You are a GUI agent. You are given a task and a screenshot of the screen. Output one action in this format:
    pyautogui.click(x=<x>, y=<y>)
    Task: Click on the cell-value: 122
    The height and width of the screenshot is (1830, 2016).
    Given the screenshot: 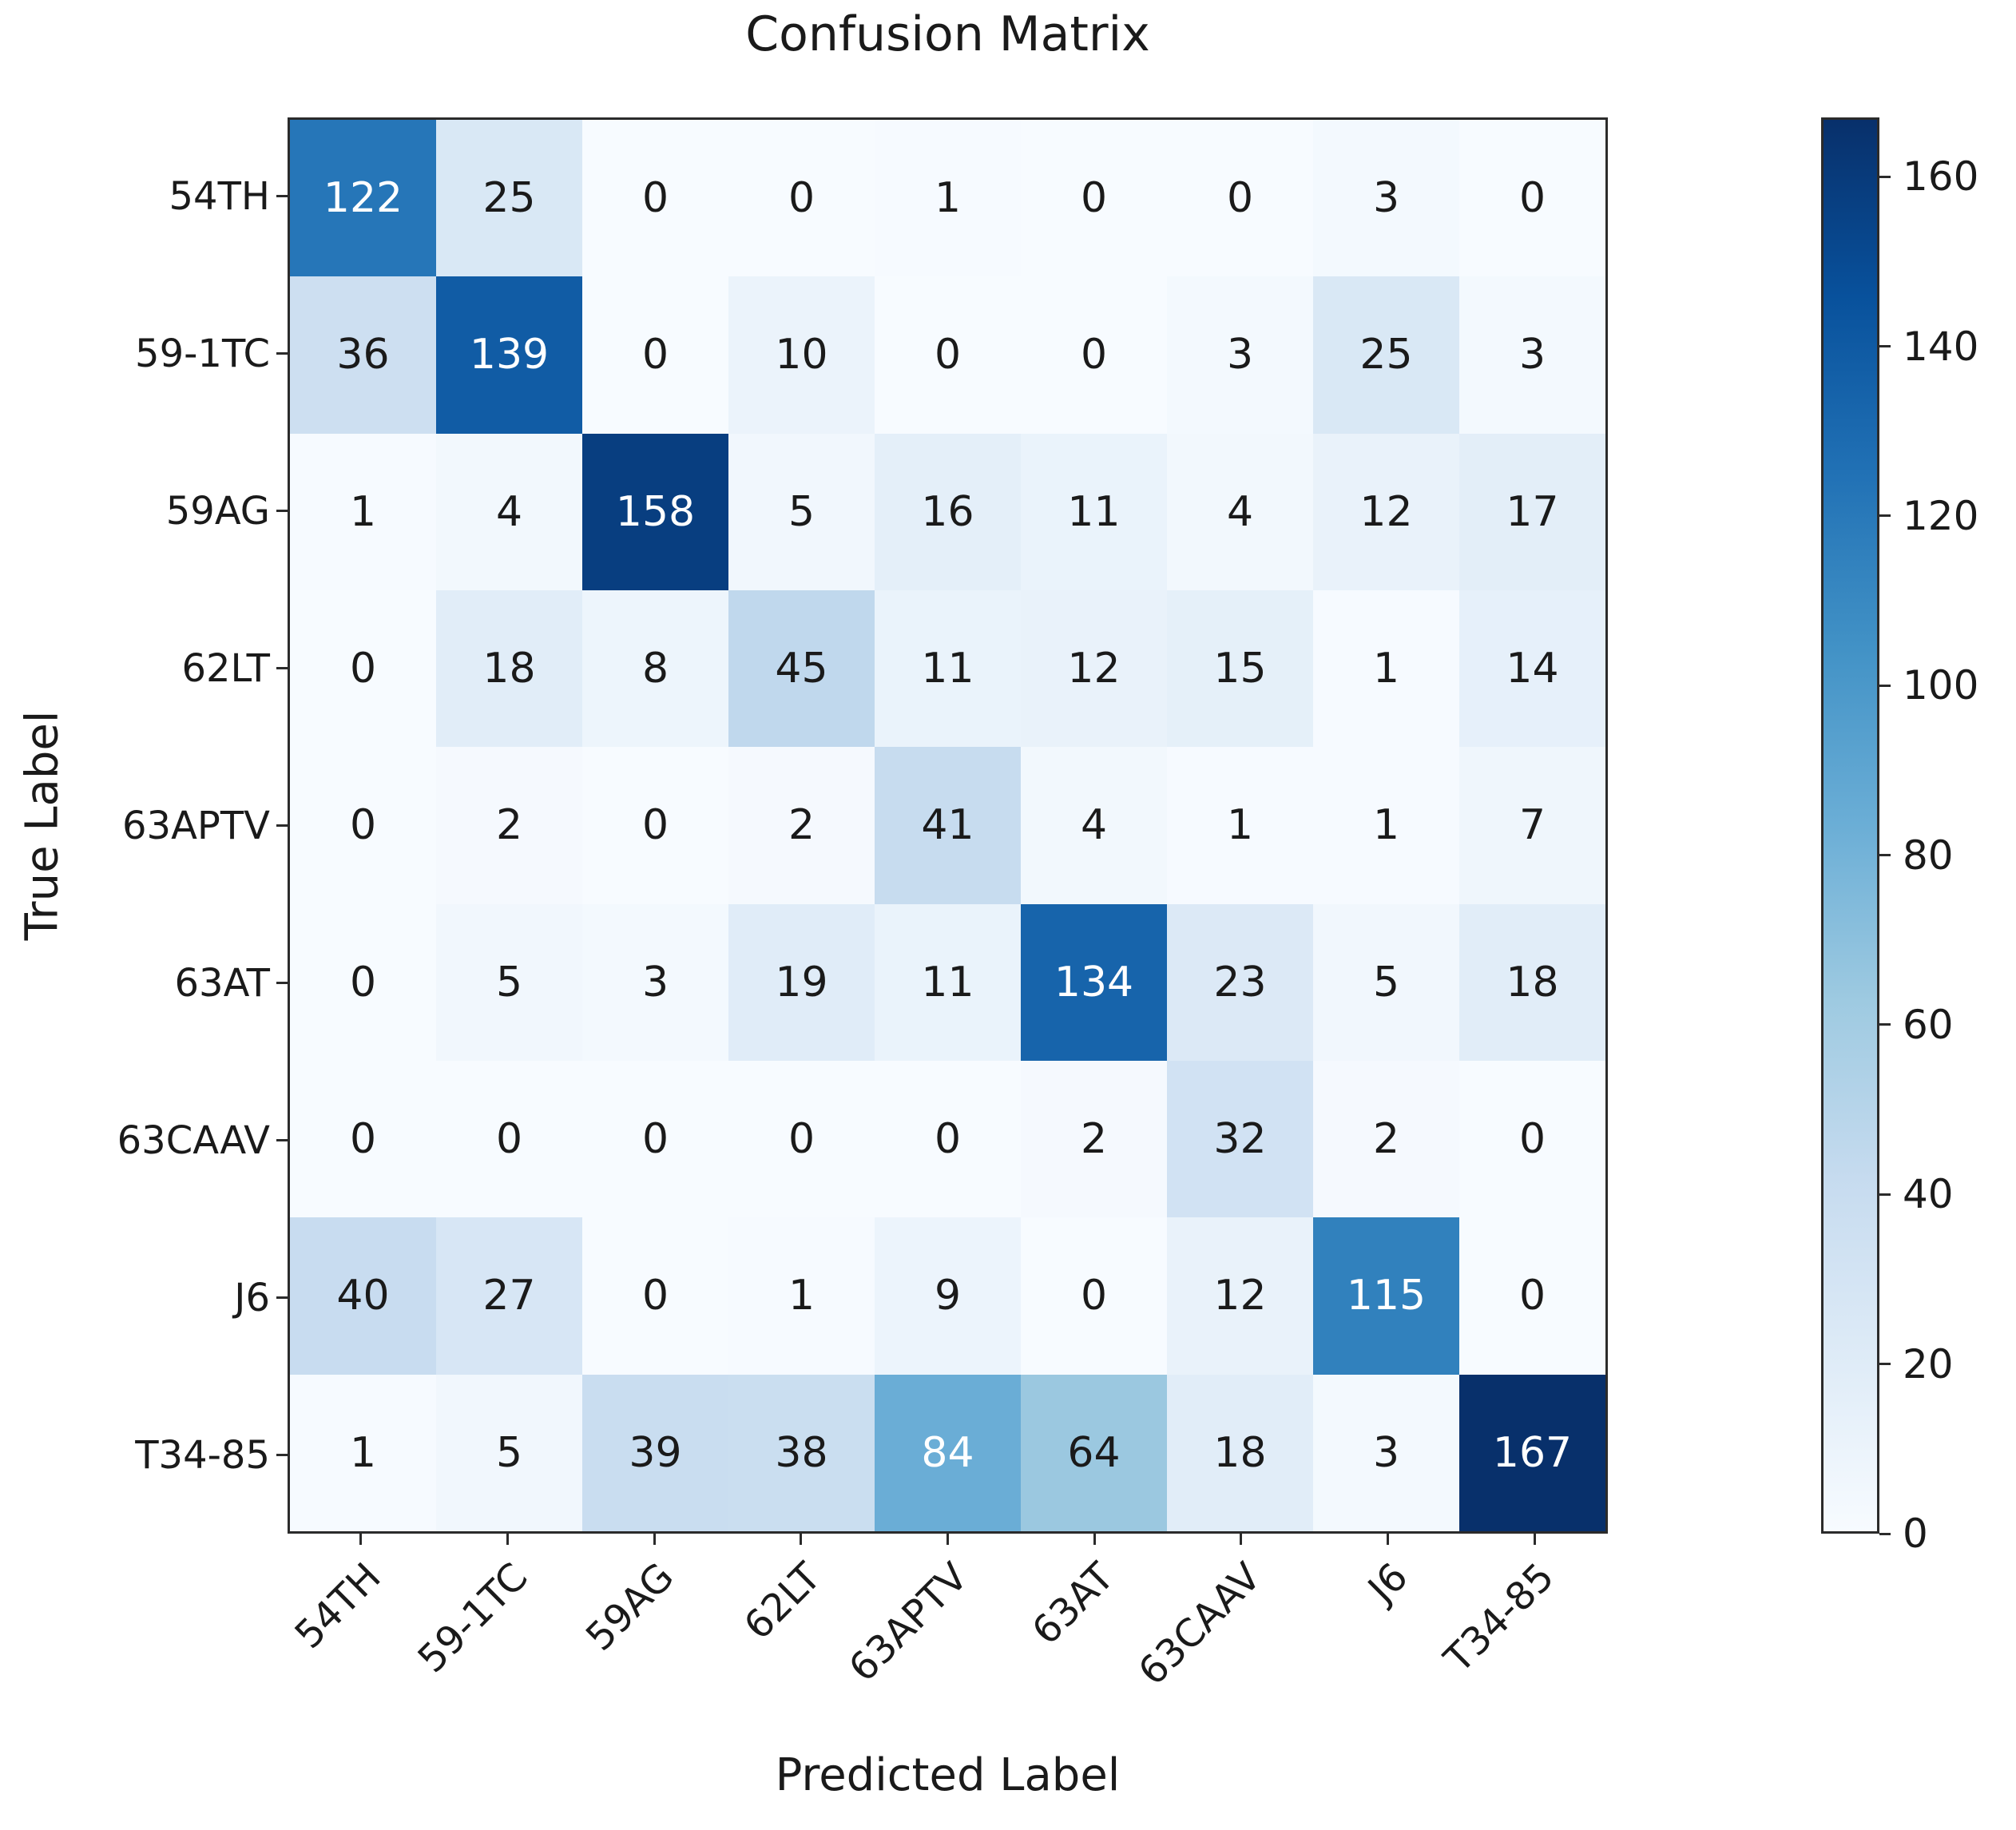 What is the action you would take?
    pyautogui.click(x=363, y=198)
    